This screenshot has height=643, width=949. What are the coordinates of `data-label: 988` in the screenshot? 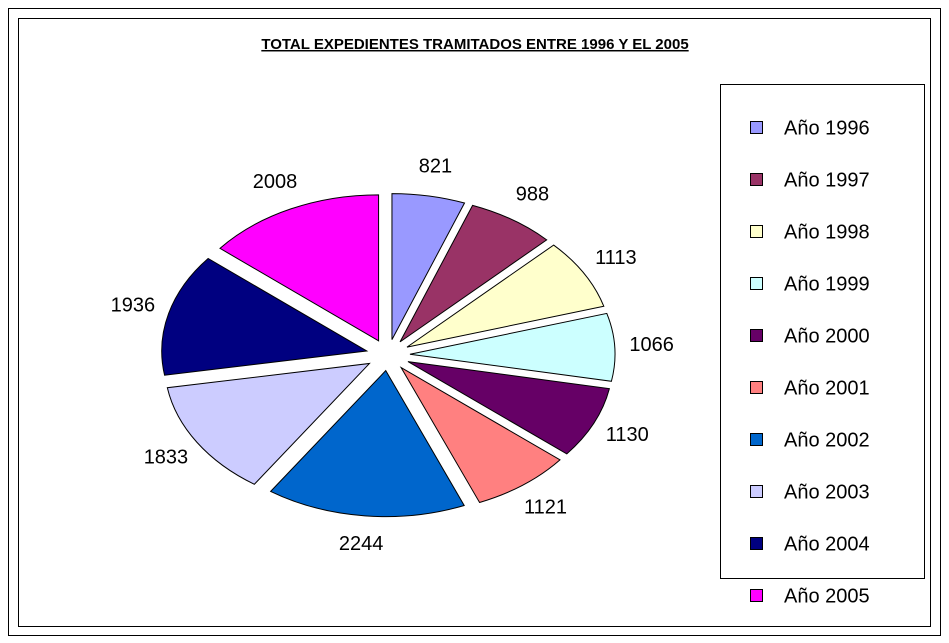 It's located at (532, 195).